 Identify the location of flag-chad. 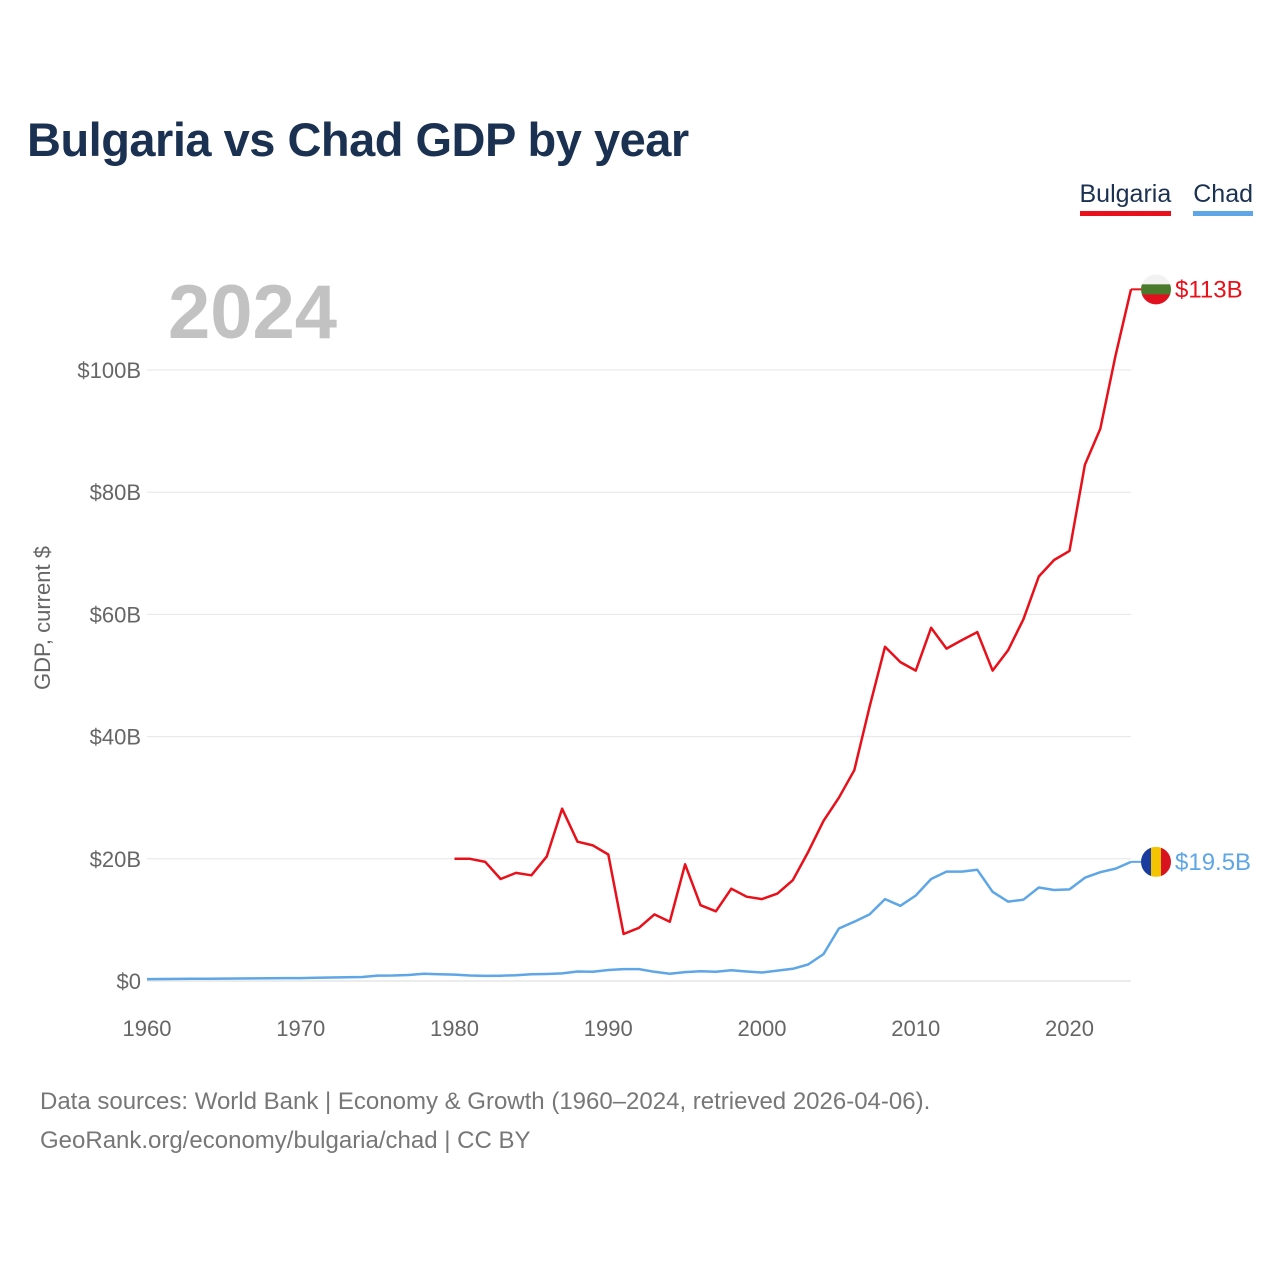
(1156, 861).